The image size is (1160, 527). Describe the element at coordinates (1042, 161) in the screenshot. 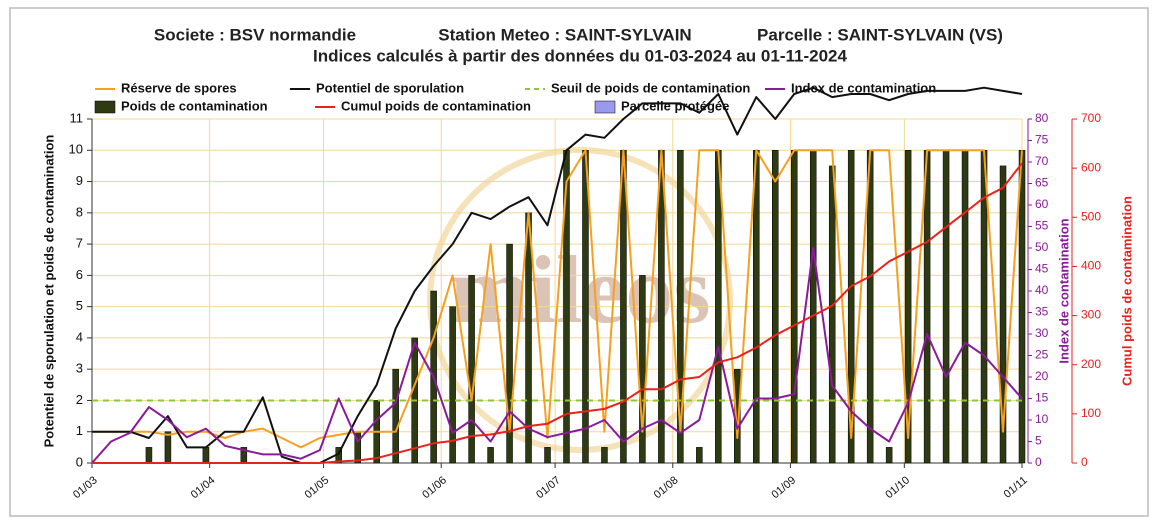

I see `y2-tick-label: 70` at that location.